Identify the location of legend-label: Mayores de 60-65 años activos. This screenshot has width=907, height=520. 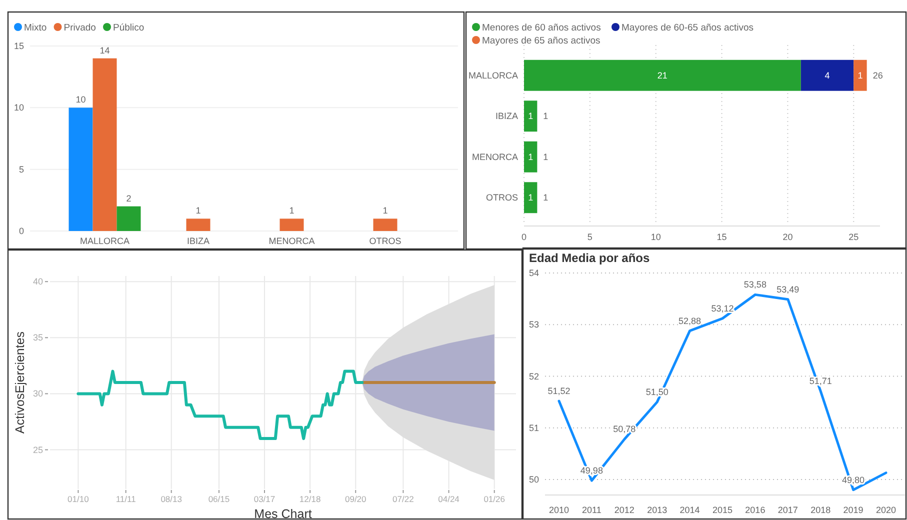
(688, 28).